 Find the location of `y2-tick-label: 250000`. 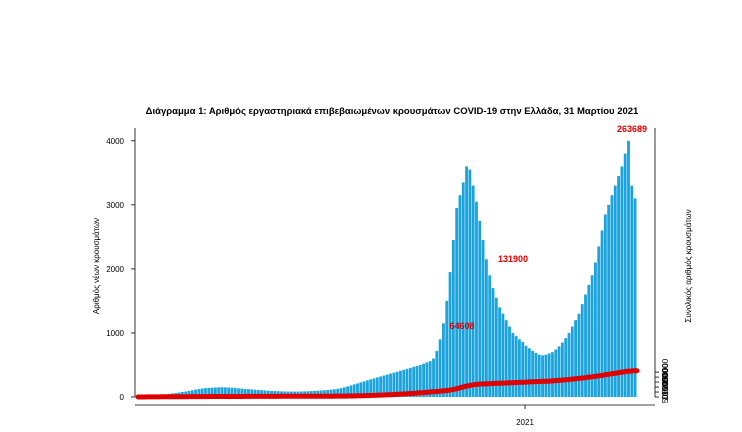

y2-tick-label: 250000 is located at coordinates (665, 371).